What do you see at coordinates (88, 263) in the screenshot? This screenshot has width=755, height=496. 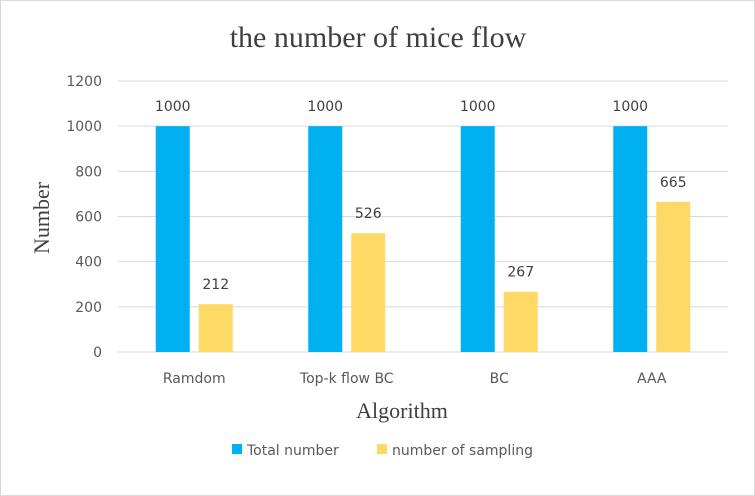 I see `y-tick-label: 400` at bounding box center [88, 263].